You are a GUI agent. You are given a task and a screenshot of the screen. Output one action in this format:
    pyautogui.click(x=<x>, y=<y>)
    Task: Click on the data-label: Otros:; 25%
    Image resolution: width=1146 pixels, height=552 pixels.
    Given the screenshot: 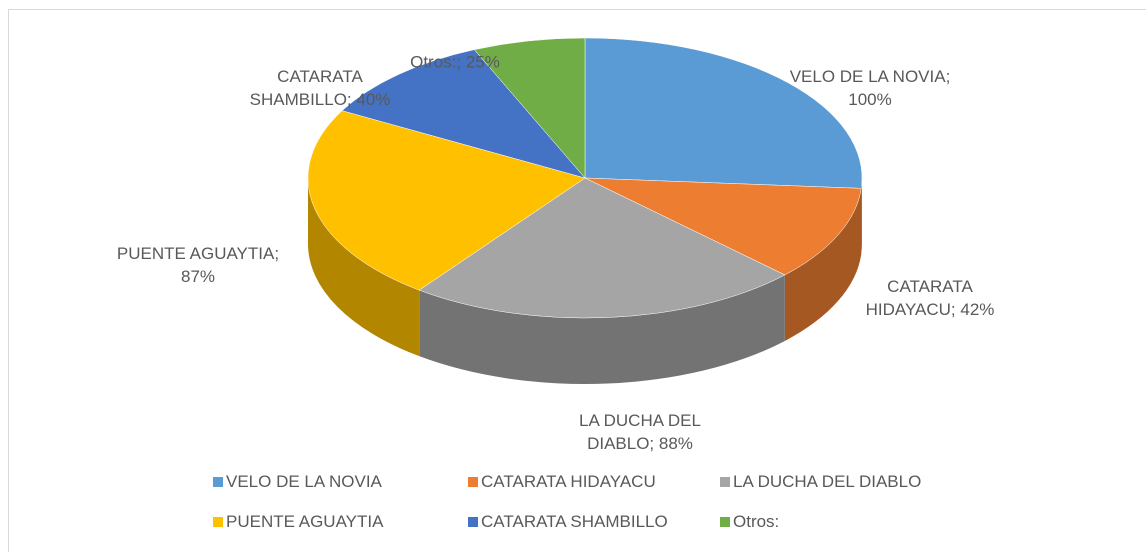 What is the action you would take?
    pyautogui.click(x=455, y=62)
    